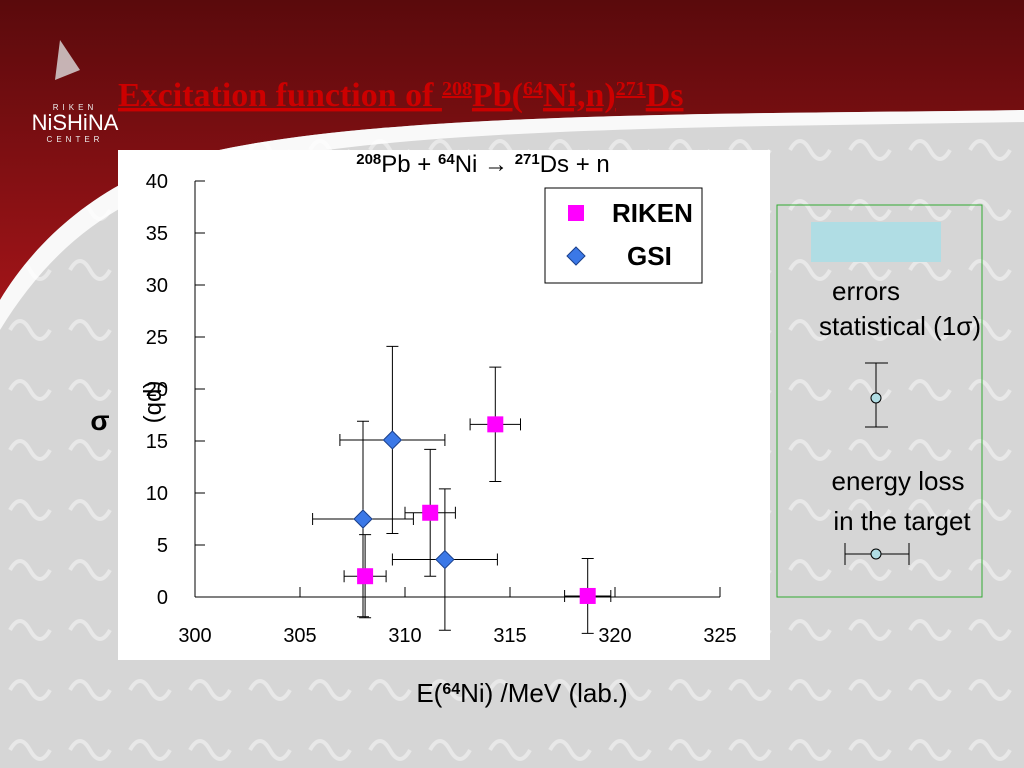 This screenshot has height=768, width=1024. I want to click on y-axis-label: σ, so click(99, 420).